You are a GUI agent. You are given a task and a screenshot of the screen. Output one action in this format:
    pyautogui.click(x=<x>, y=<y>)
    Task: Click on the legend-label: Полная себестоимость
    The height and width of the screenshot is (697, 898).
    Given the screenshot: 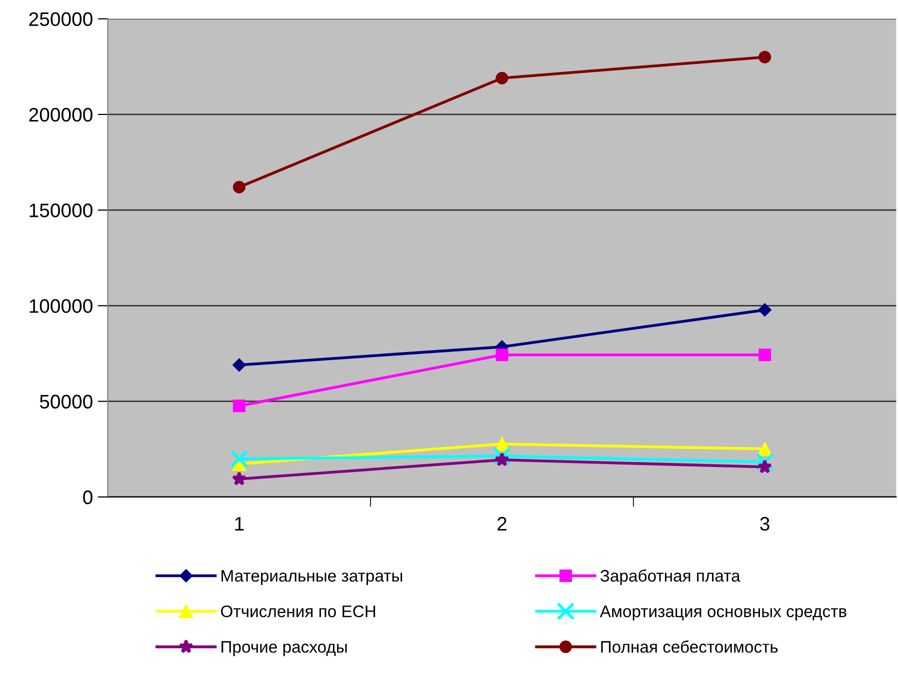 What is the action you would take?
    pyautogui.click(x=689, y=646)
    